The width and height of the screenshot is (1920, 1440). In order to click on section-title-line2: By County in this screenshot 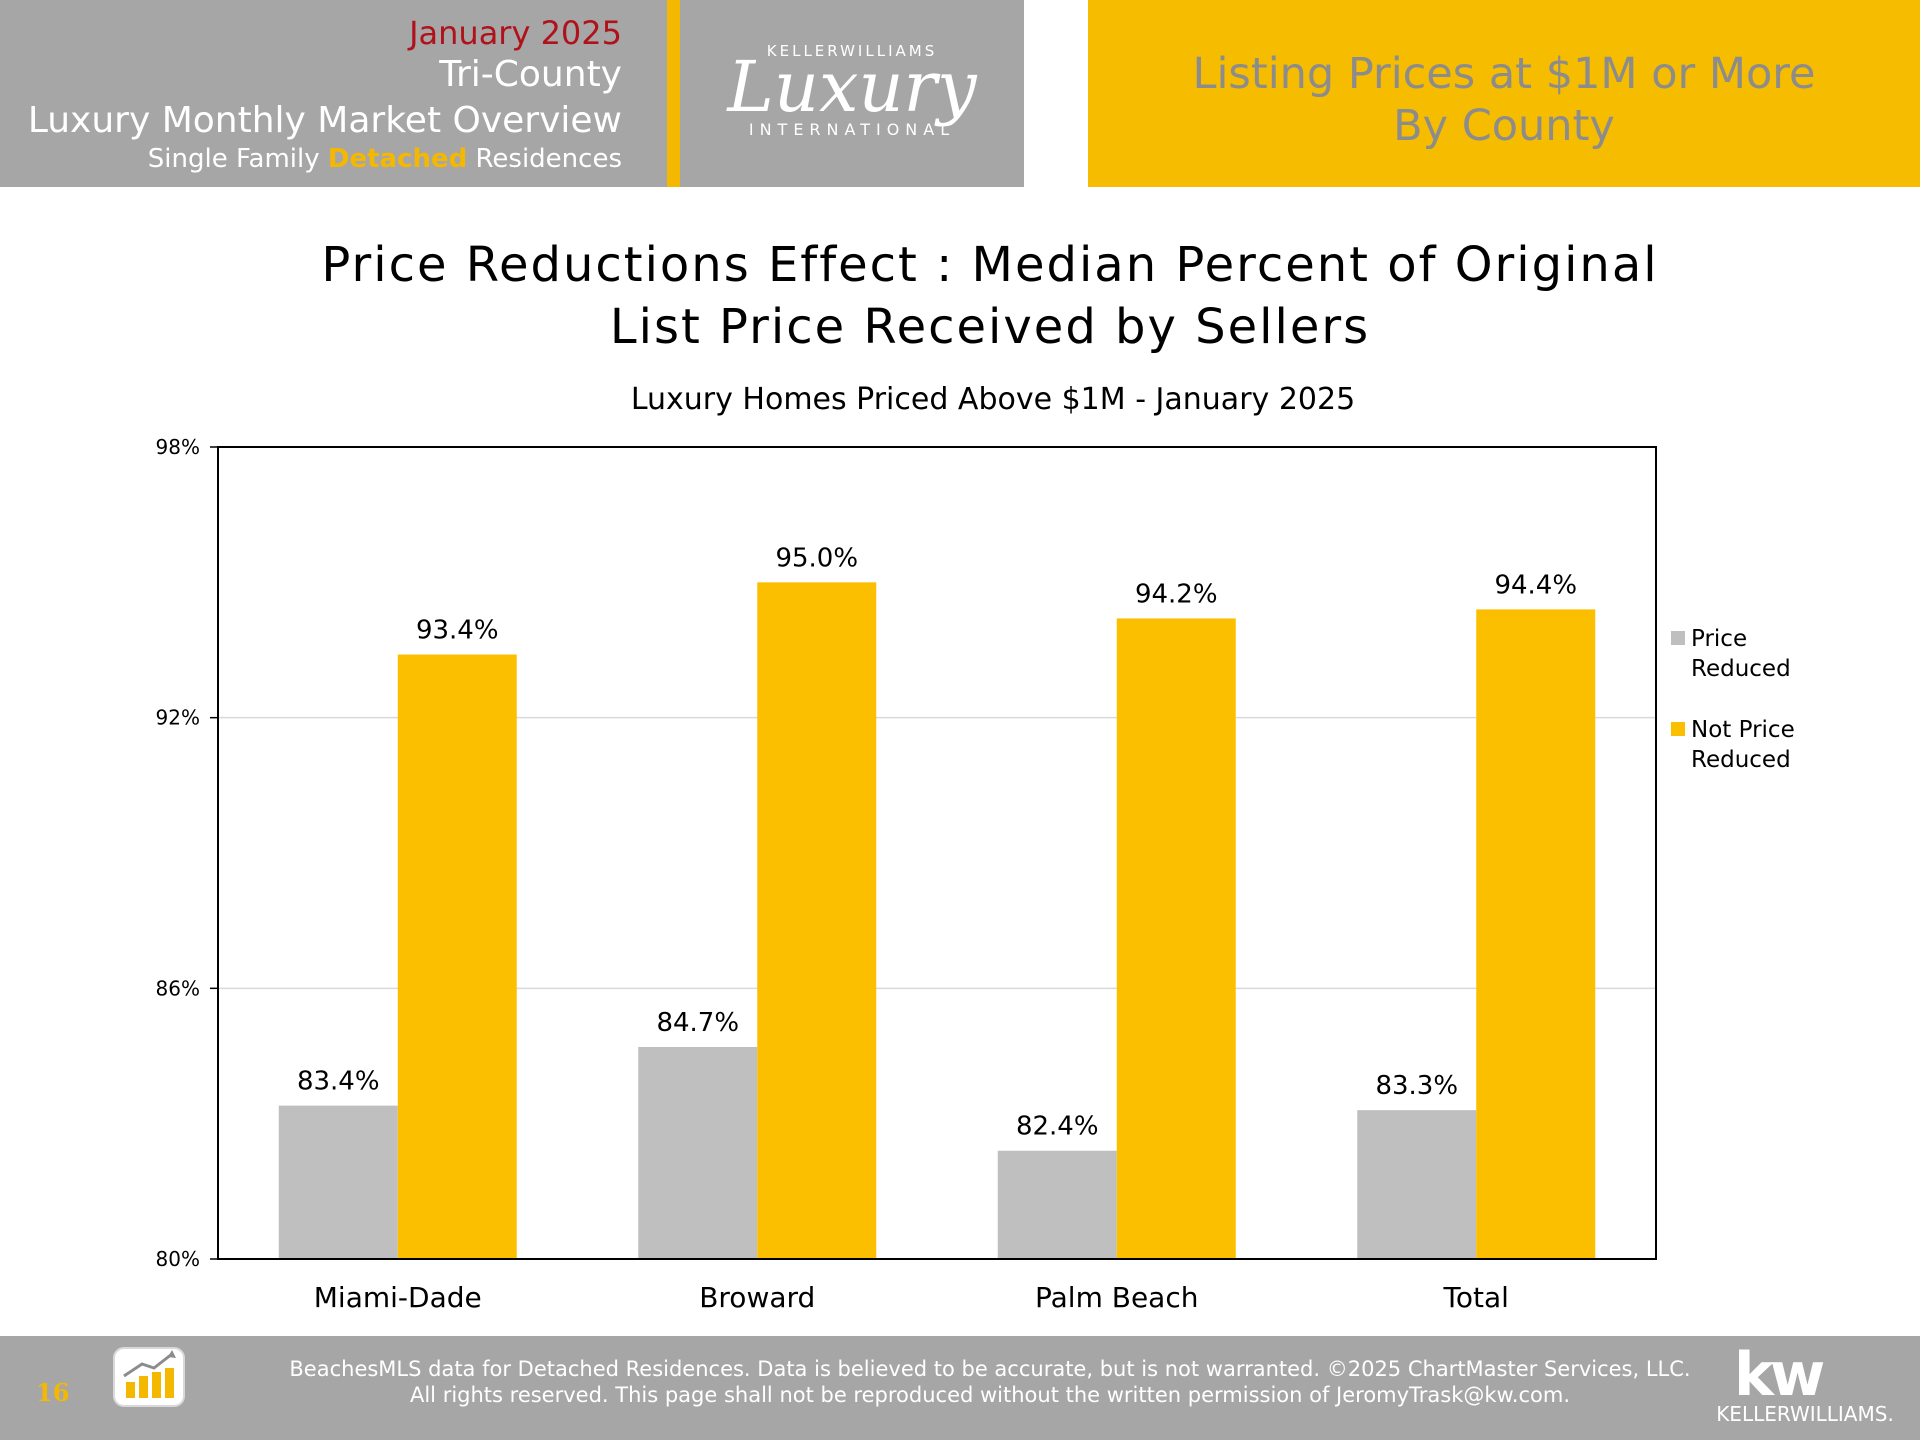, I will do `click(1504, 126)`.